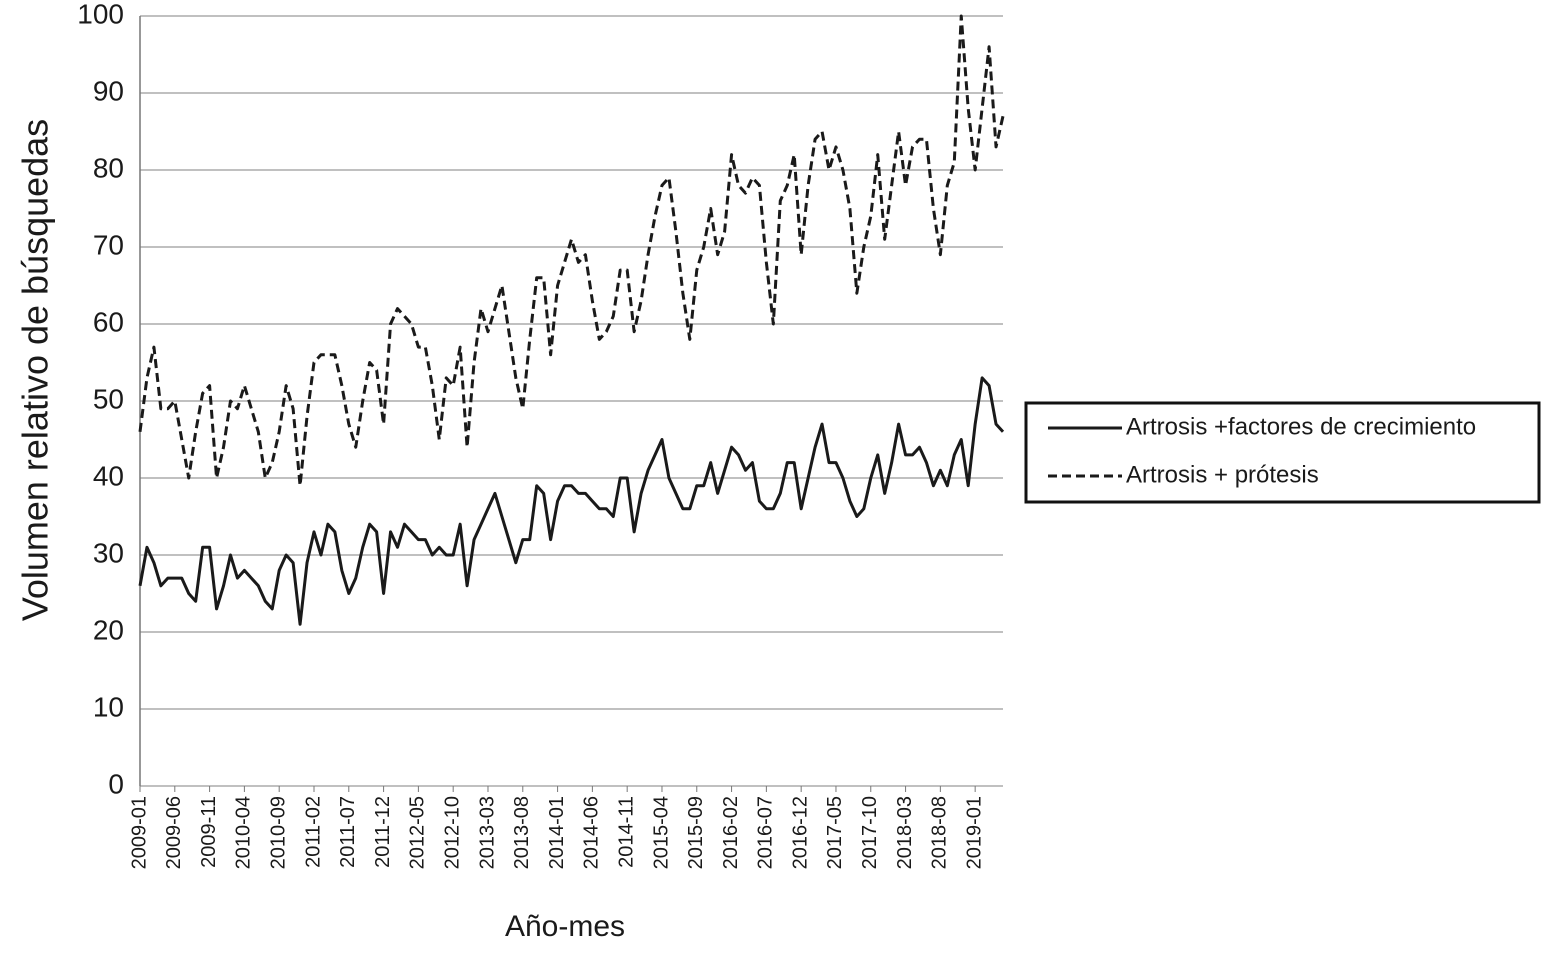 Image resolution: width=1543 pixels, height=955 pixels. What do you see at coordinates (108, 706) in the screenshot?
I see `y-tick-label: 10` at bounding box center [108, 706].